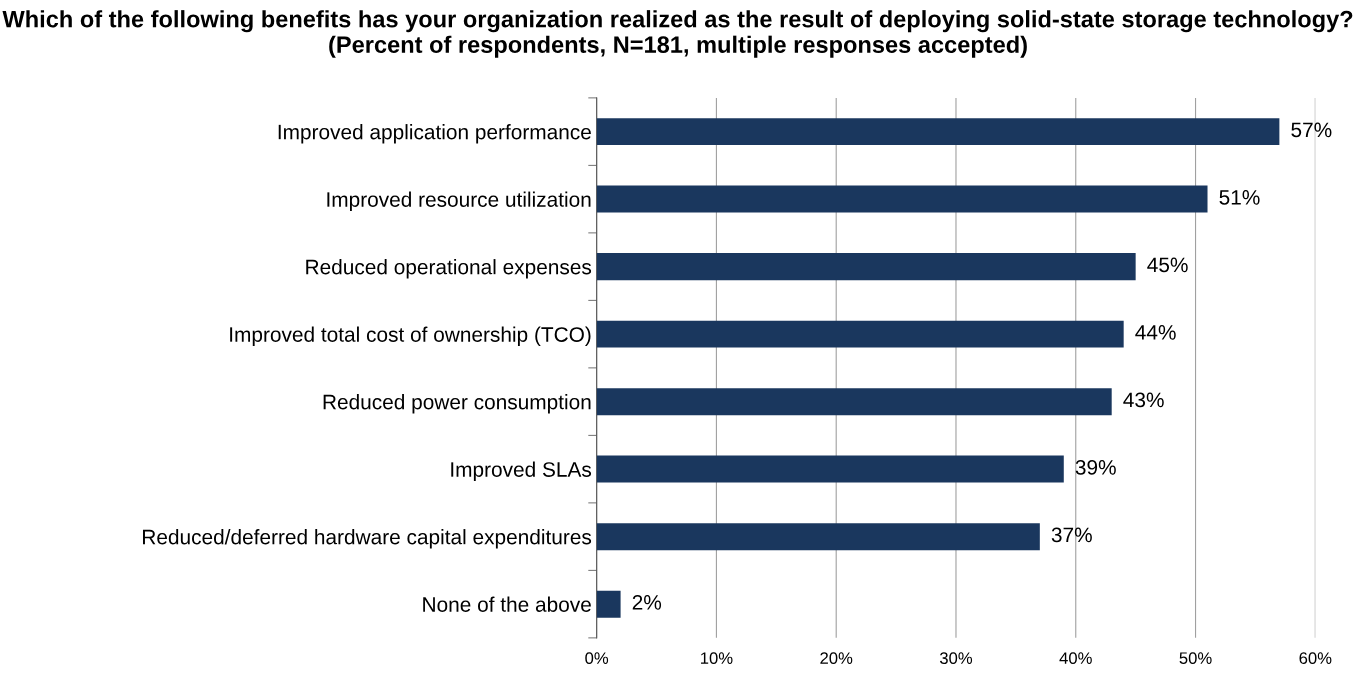 The width and height of the screenshot is (1356, 675). What do you see at coordinates (1195, 658) in the screenshot?
I see `x-tick-label: 50%` at bounding box center [1195, 658].